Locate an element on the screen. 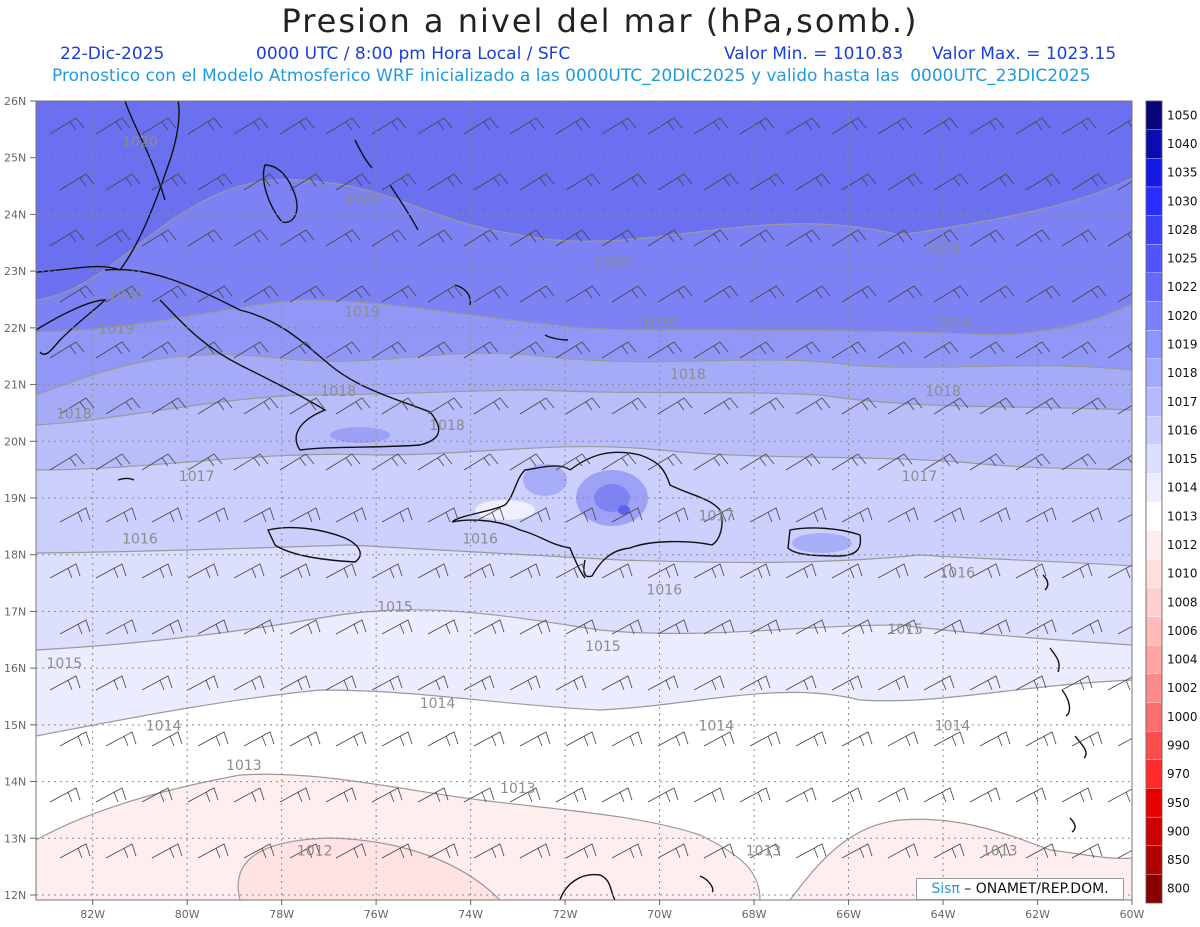 Image resolution: width=1200 pixels, height=927 pixels. lon-label: 64W is located at coordinates (943, 914).